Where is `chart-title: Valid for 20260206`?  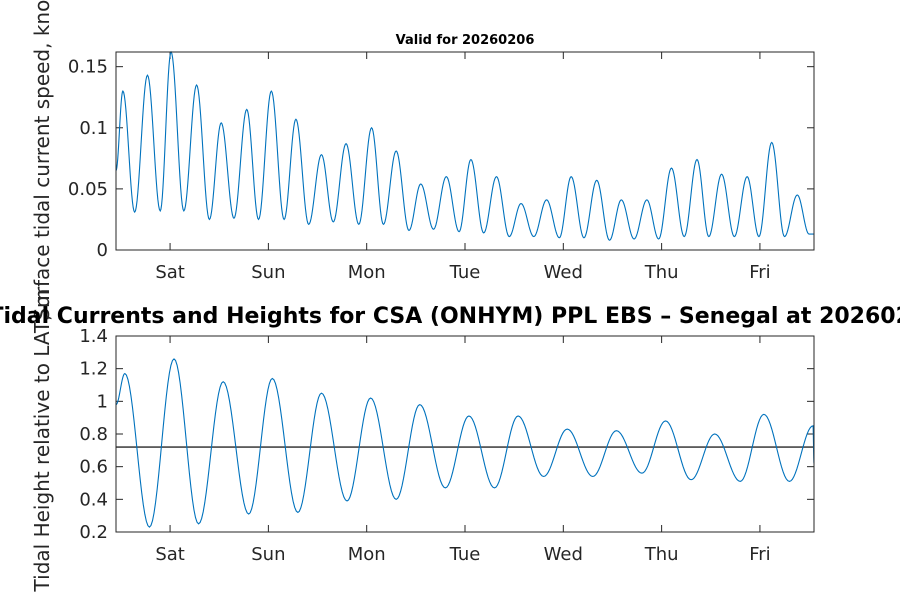
chart-title: Valid for 20260206 is located at coordinates (465, 40).